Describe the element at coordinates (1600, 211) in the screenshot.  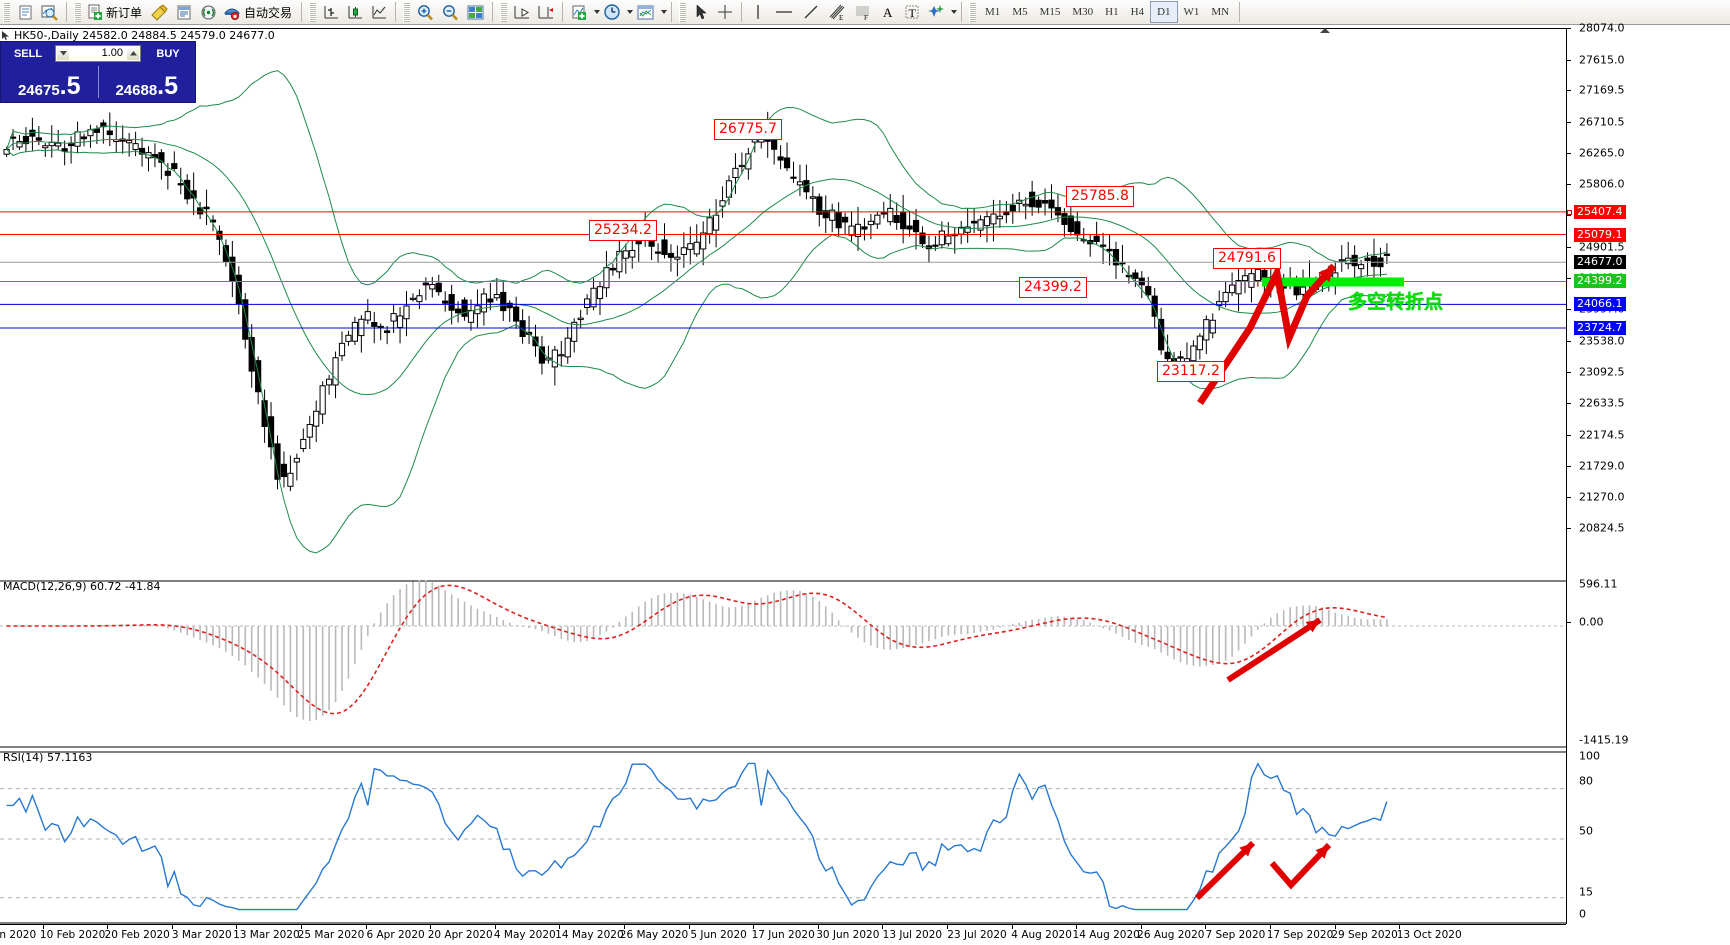
I see `price-axis-tag-25407-4: 25407.4` at that location.